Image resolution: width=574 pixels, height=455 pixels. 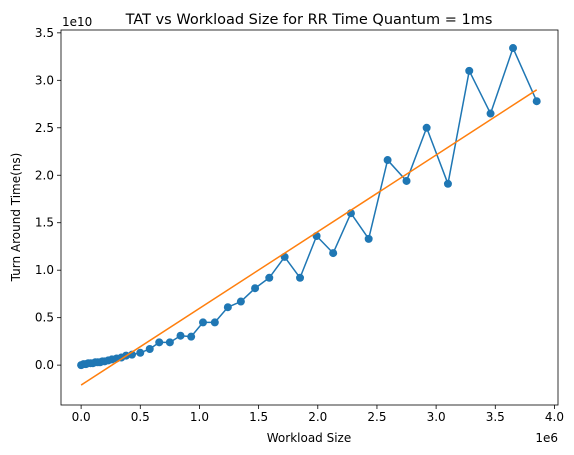 I want to click on x-tick-label: 3.5, so click(x=495, y=417).